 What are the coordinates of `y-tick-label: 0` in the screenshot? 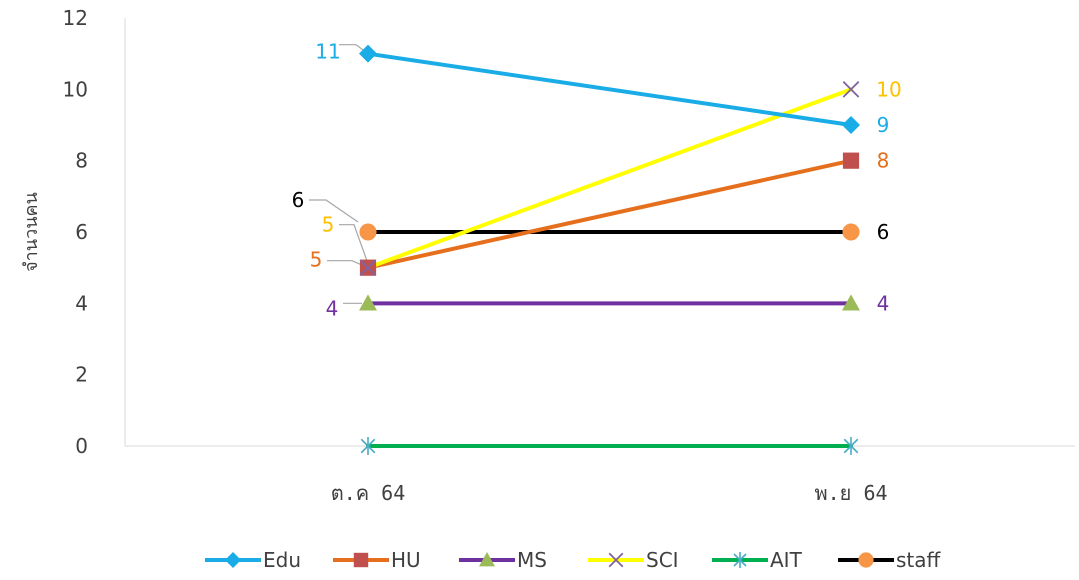 It's located at (81, 446).